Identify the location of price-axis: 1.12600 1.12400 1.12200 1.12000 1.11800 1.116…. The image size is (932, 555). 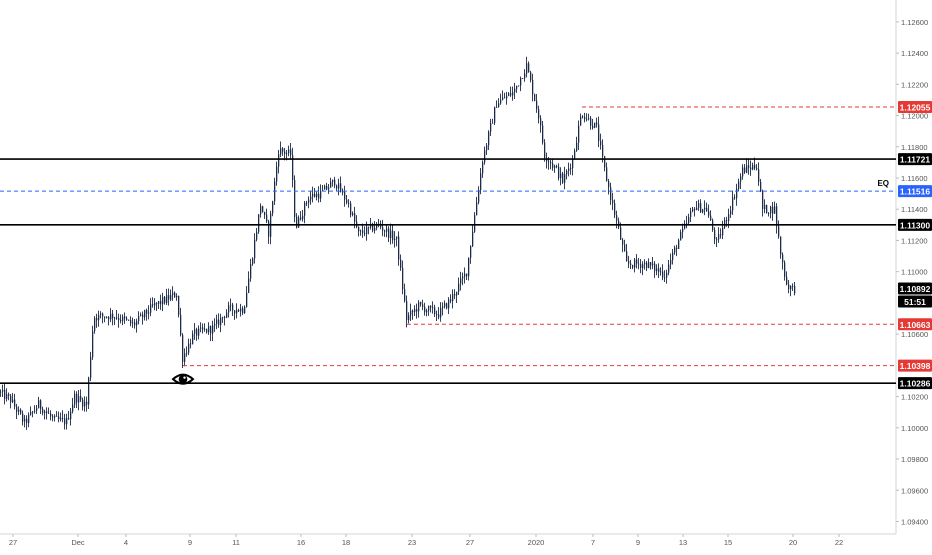
(912, 272).